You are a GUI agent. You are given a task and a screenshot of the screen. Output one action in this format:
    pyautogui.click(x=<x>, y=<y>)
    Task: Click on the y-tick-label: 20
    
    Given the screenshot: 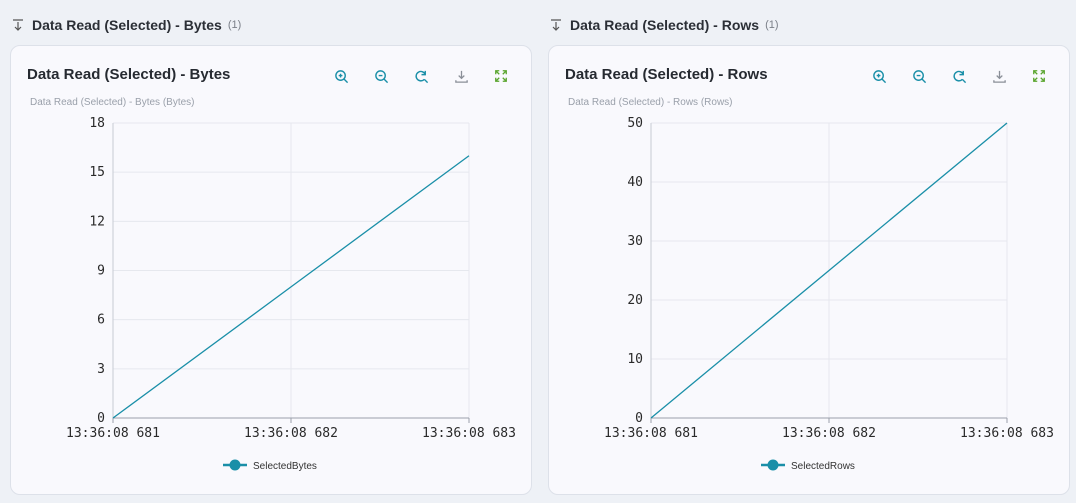 What is the action you would take?
    pyautogui.click(x=635, y=300)
    